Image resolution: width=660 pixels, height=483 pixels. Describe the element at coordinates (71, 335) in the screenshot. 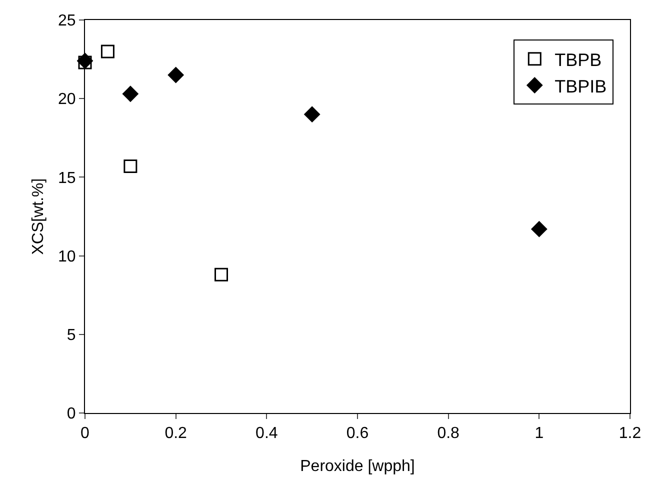

I see `y-tick-label: 5` at that location.